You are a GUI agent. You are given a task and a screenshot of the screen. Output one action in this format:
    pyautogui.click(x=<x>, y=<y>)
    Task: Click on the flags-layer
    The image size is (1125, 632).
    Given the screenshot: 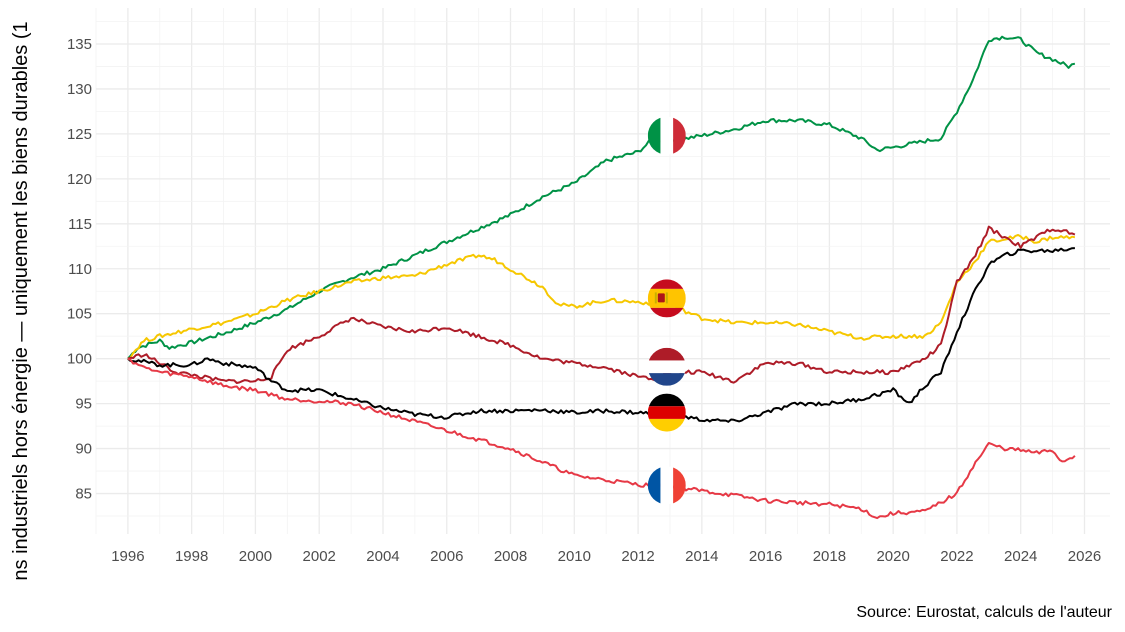 What is the action you would take?
    pyautogui.click(x=666, y=310)
    